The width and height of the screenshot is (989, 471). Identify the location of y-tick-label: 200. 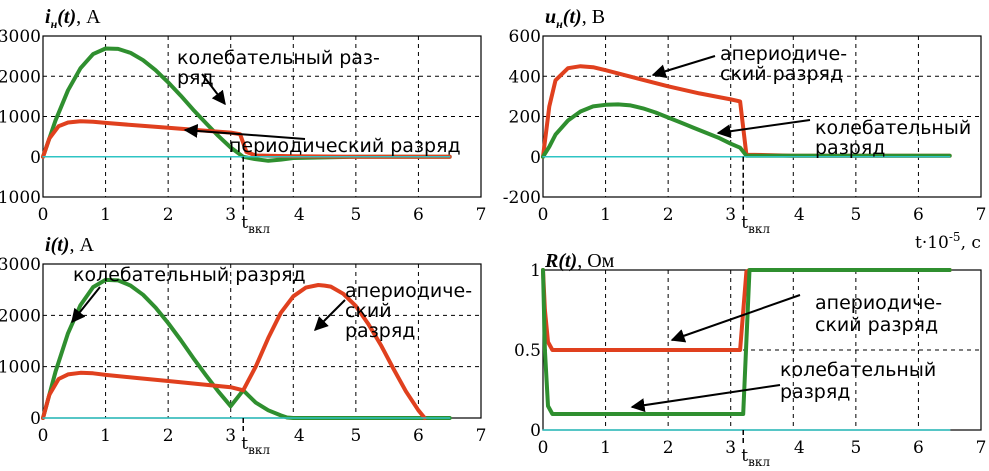
(525, 118).